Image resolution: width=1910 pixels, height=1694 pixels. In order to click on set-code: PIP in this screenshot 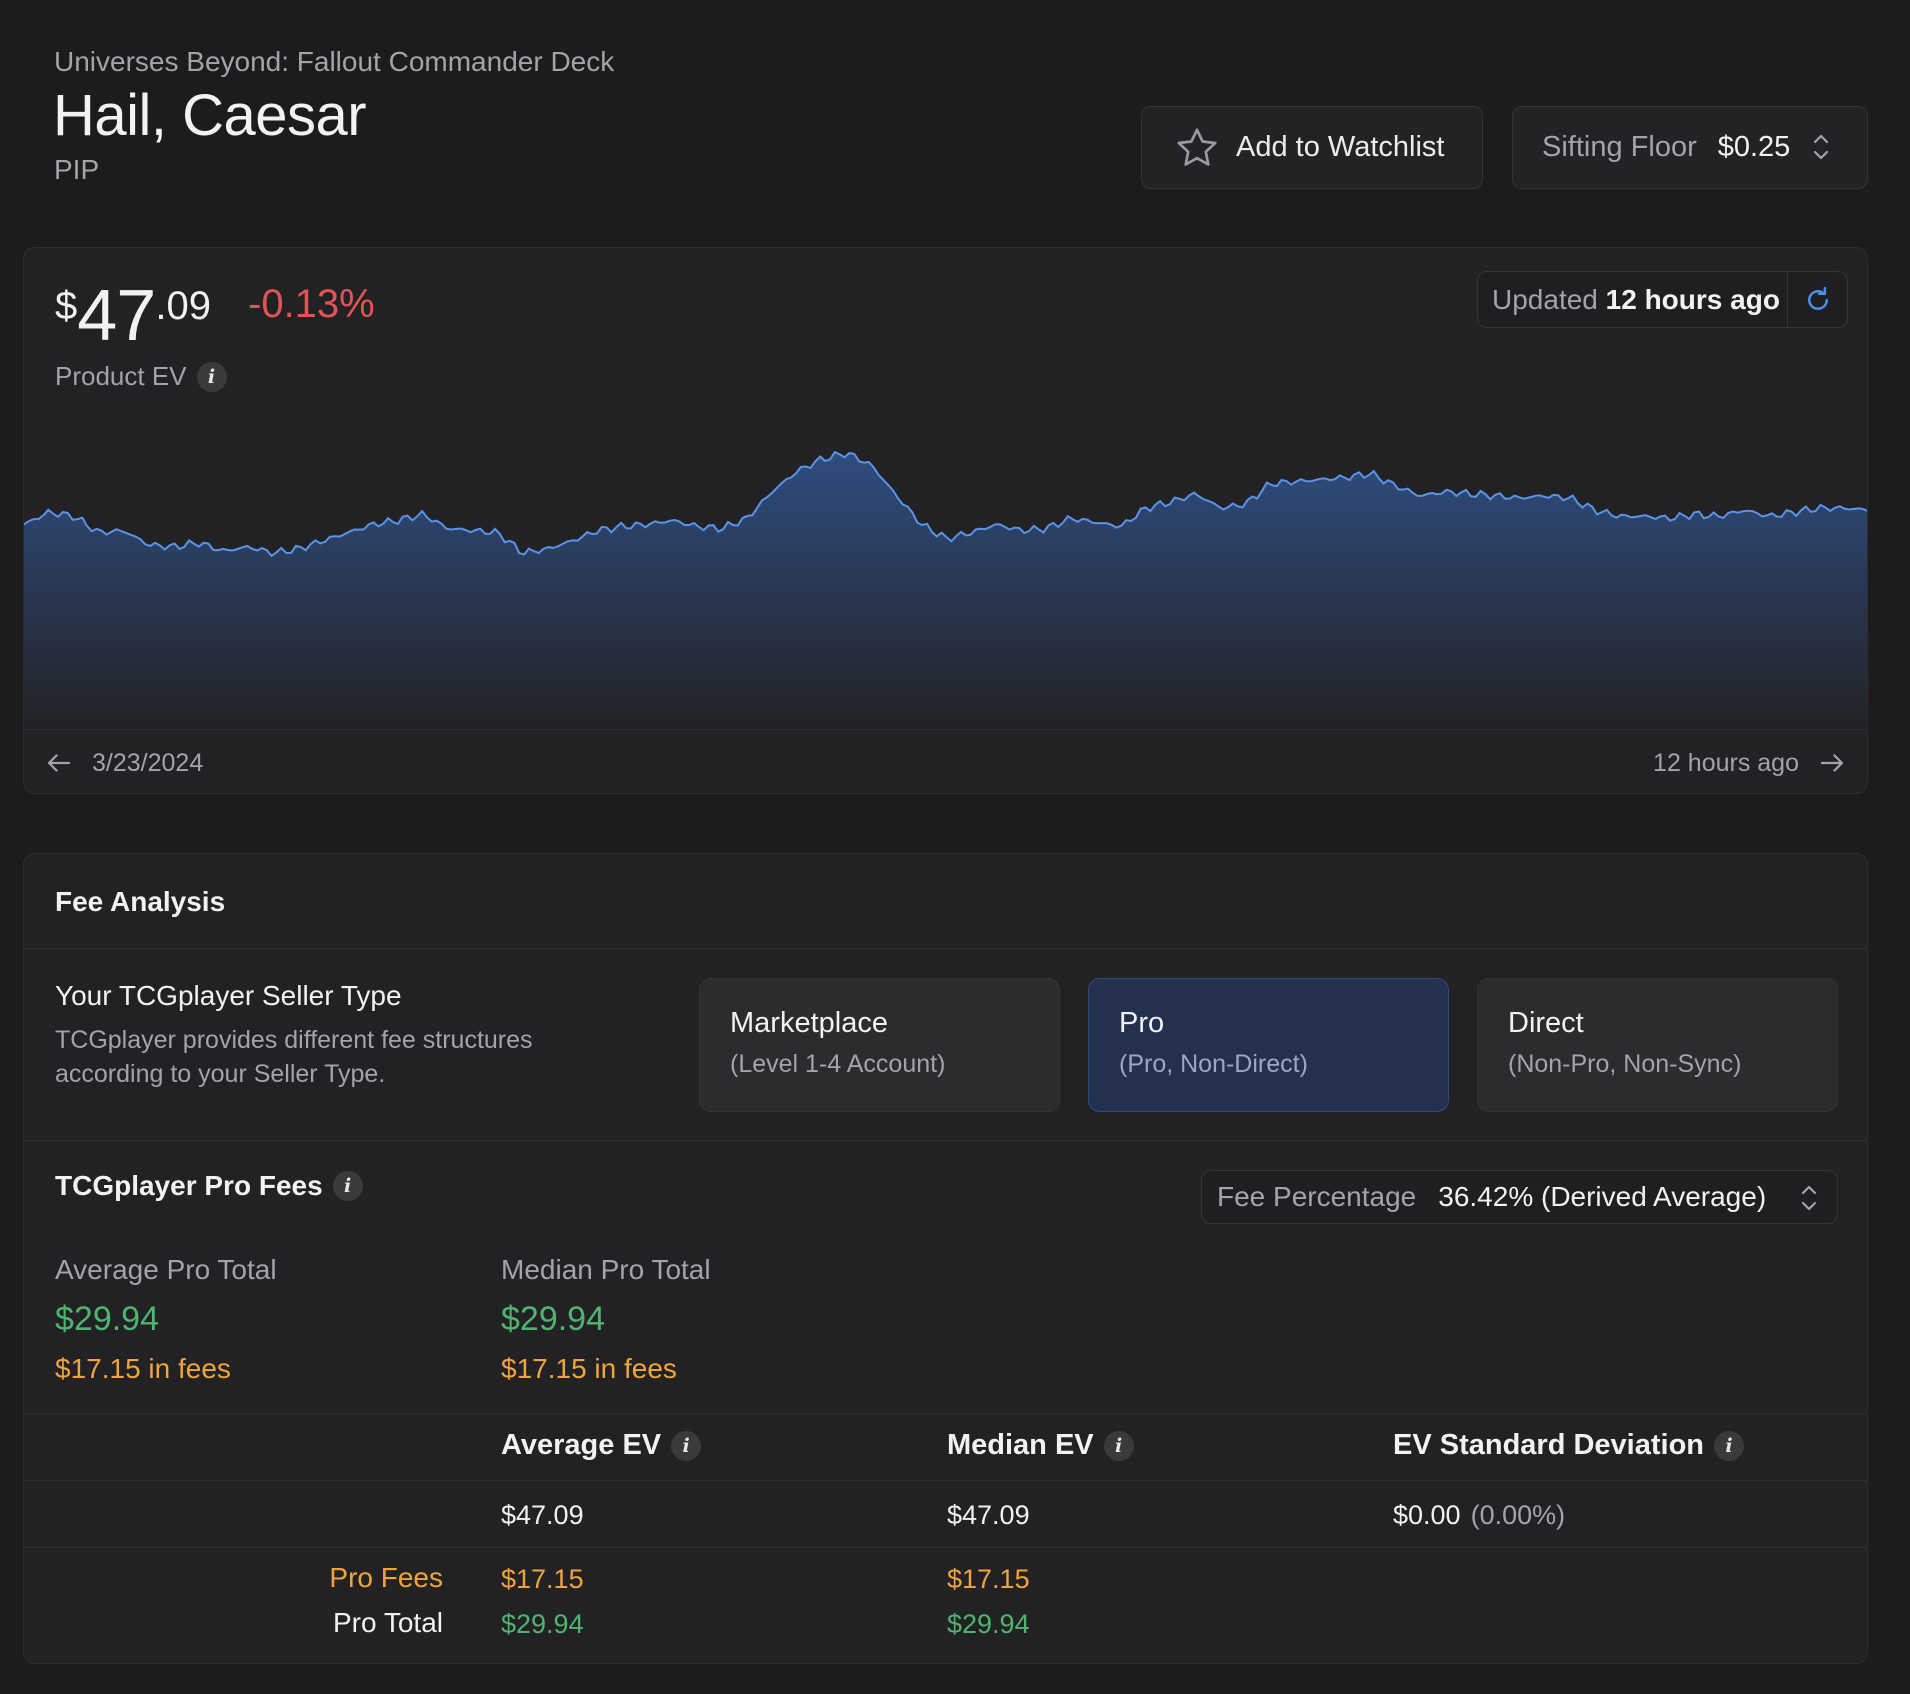, I will do `click(77, 169)`.